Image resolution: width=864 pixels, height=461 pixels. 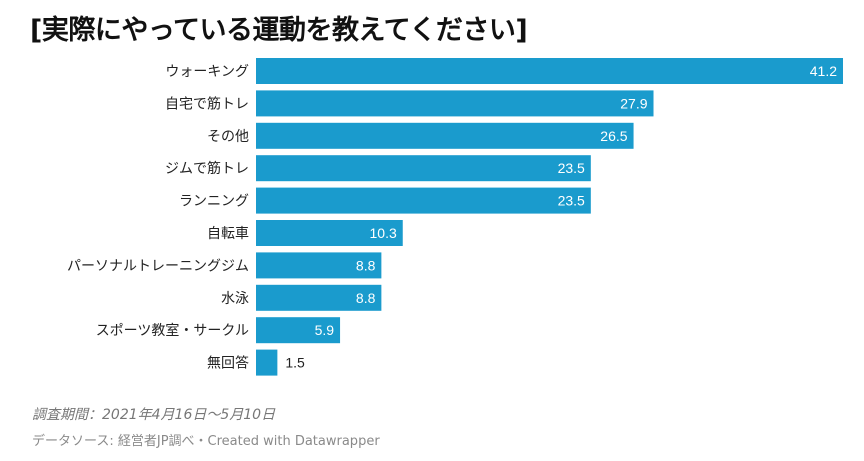 I want to click on data-source: データソース: 経営者JP調べ・Created with Datawrapper, so click(x=206, y=441).